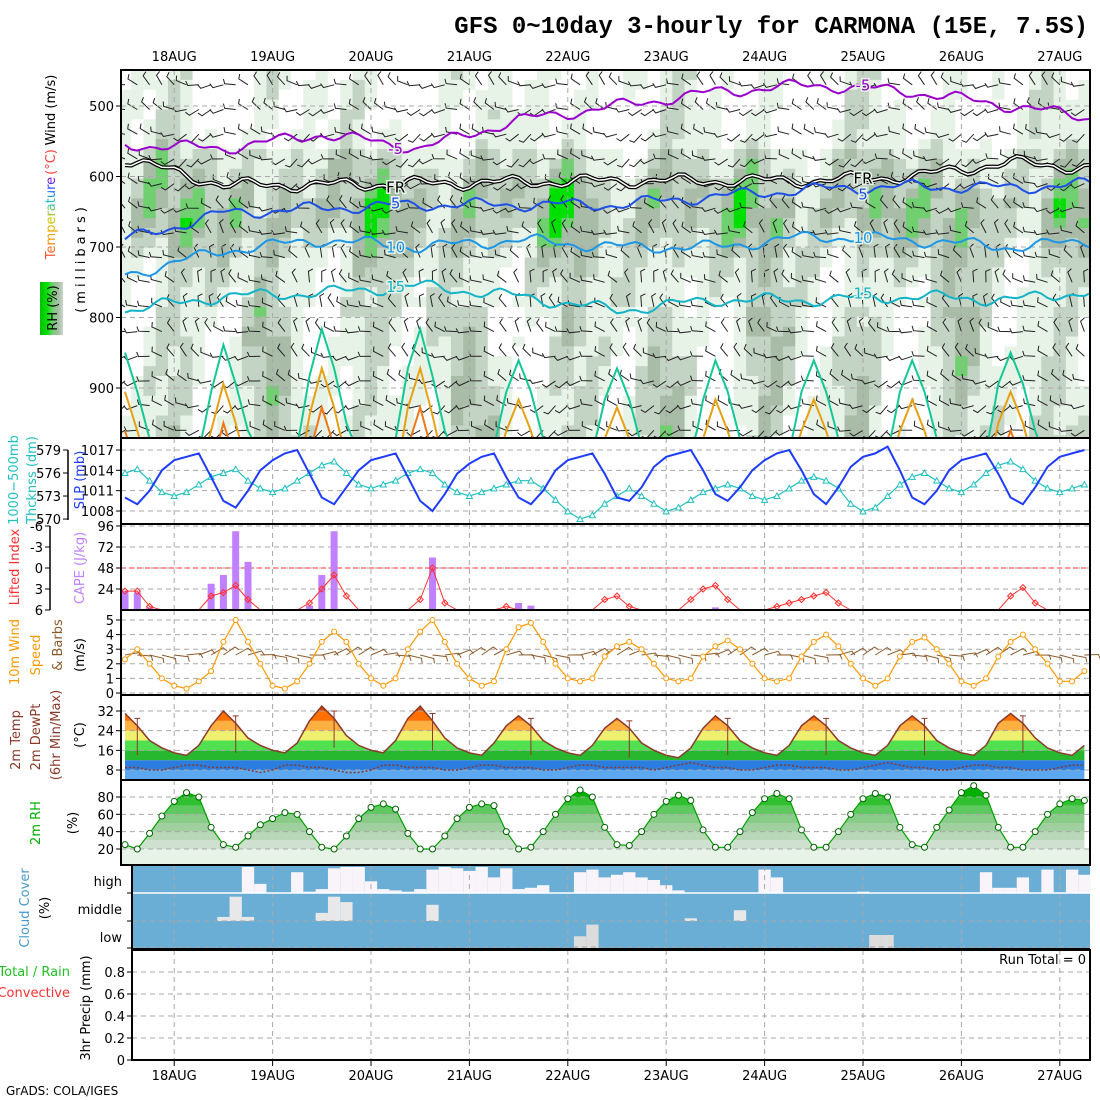 The height and width of the screenshot is (1100, 1100). I want to click on cloud-high-bar, so click(346, 880).